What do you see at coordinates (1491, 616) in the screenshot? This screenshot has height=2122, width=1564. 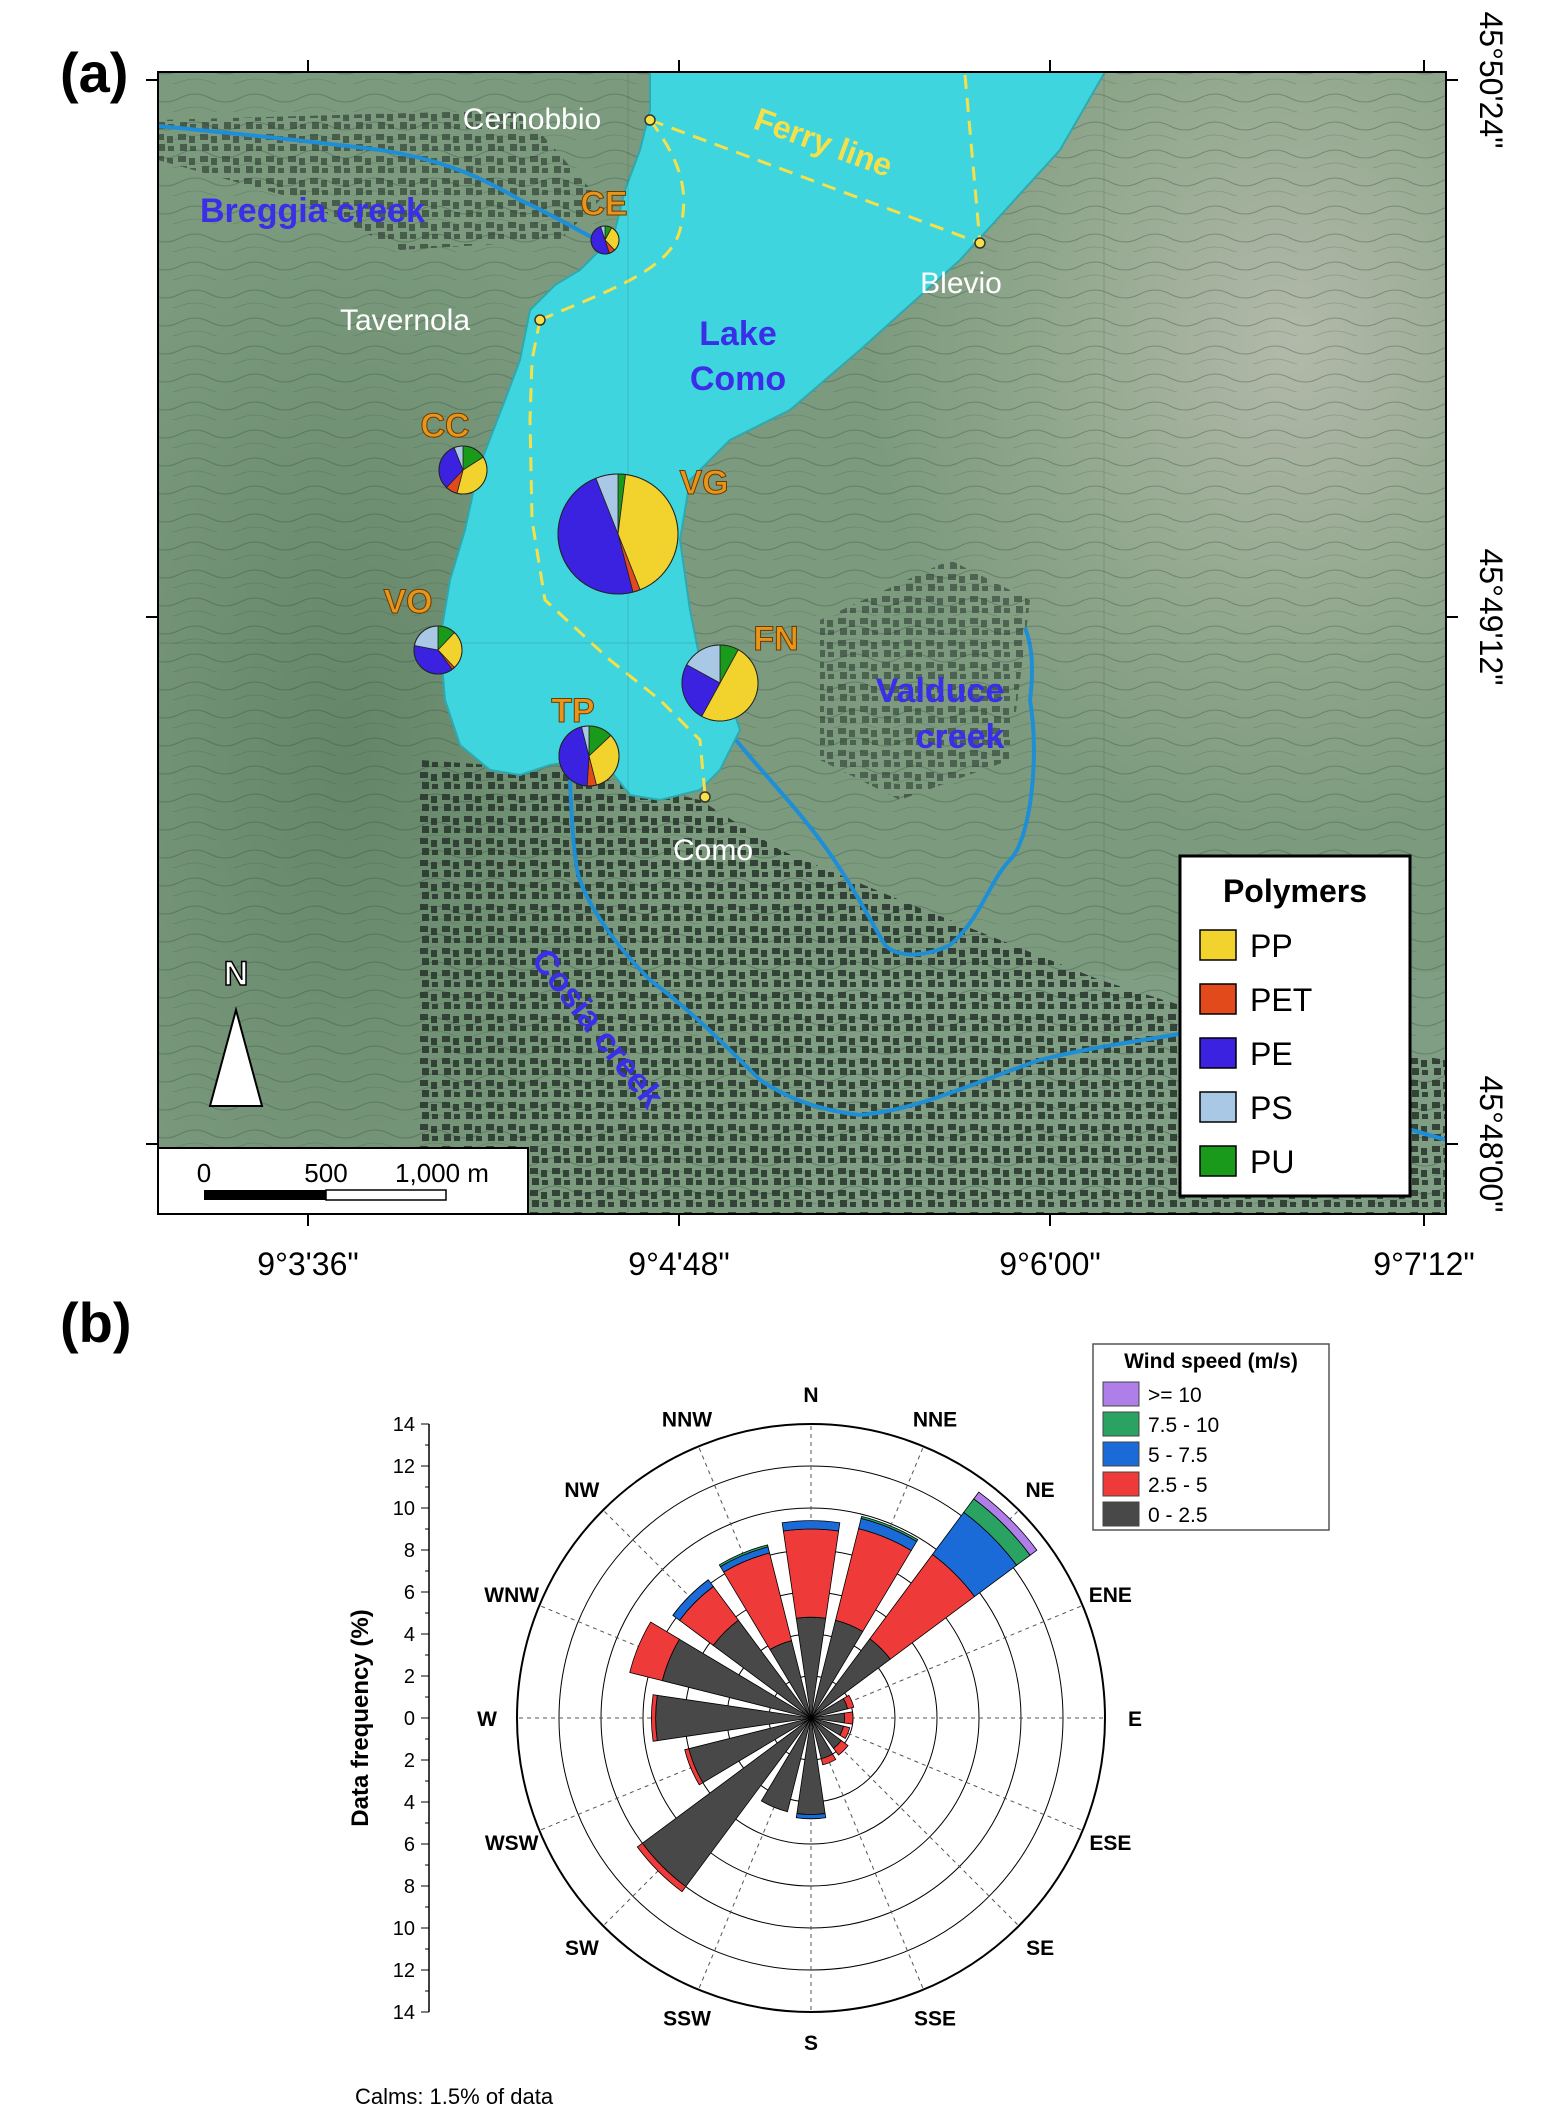 I see `lat-label-2: 45°49'12"` at bounding box center [1491, 616].